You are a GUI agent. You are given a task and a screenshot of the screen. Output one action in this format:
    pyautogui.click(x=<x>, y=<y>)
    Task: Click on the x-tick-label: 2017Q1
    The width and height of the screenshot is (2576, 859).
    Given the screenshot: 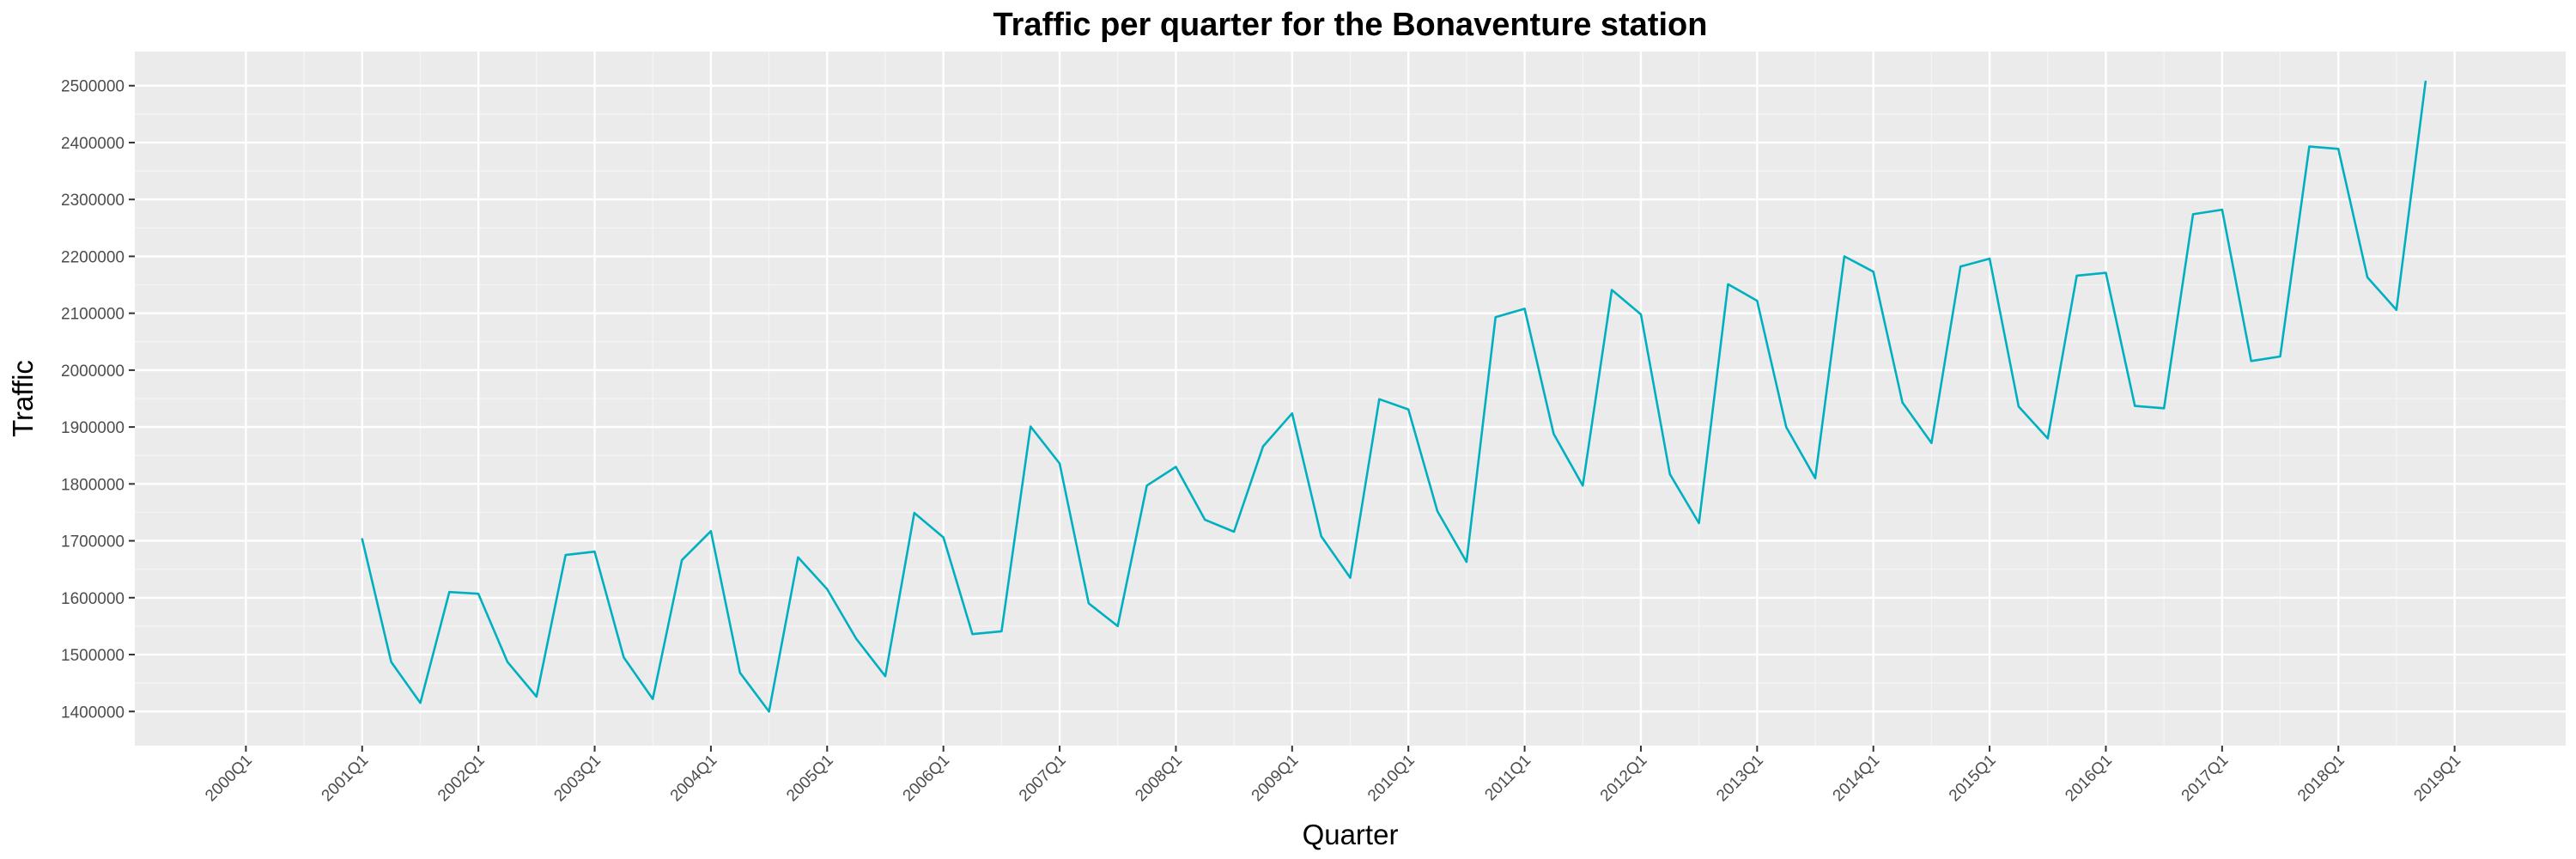 What is the action you would take?
    pyautogui.click(x=2206, y=779)
    